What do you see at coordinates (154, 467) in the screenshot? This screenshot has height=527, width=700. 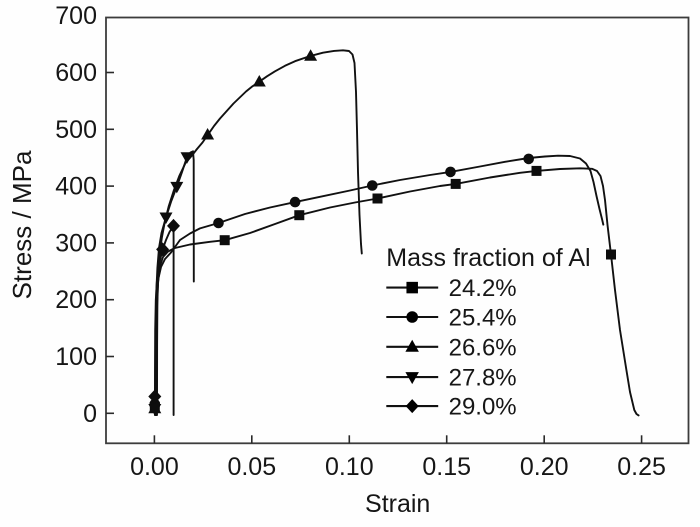 I see `svg-text: 0.00` at bounding box center [154, 467].